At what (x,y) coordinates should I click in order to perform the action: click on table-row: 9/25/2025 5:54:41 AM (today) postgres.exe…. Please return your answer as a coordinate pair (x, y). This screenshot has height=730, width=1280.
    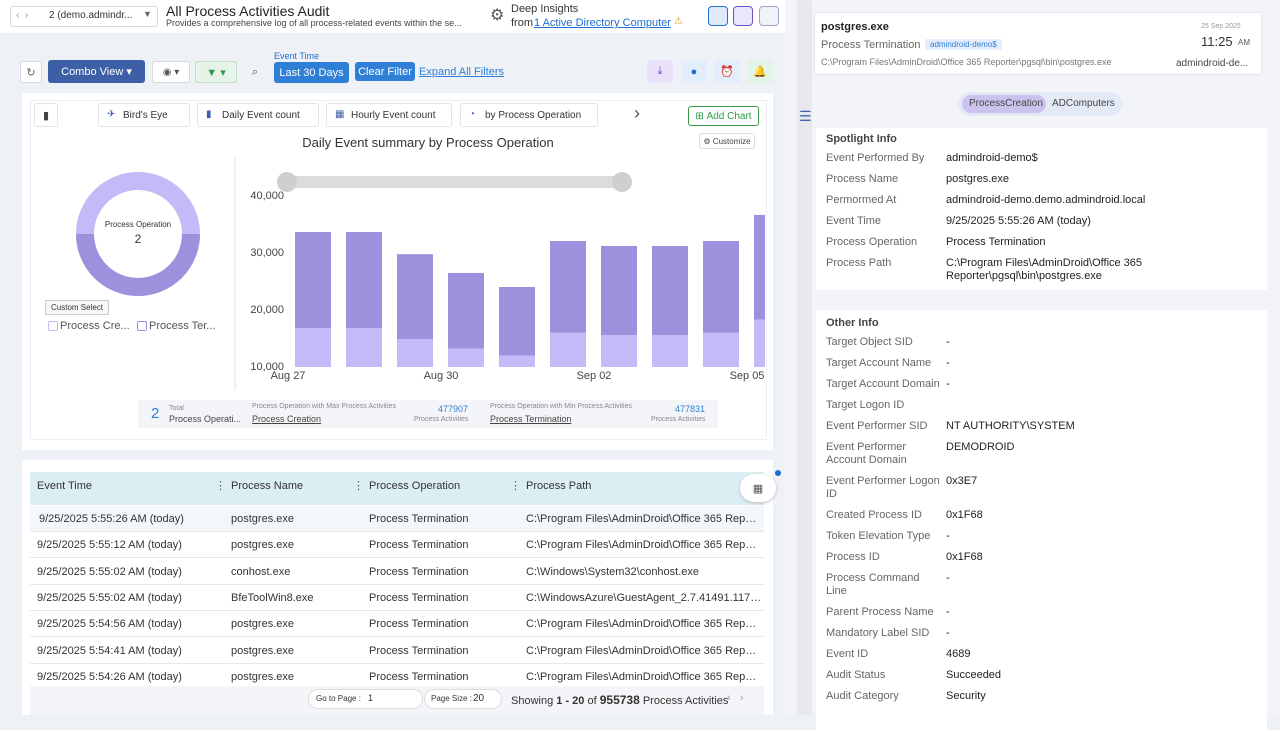
    Looking at the image, I should click on (397, 650).